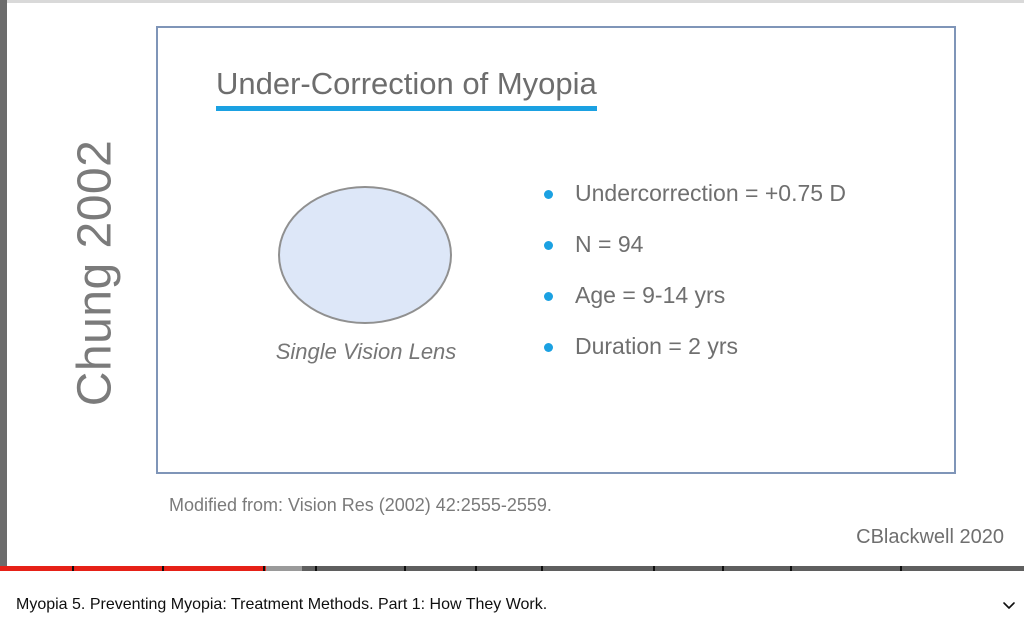 Image resolution: width=1024 pixels, height=617 pixels. Describe the element at coordinates (512, 1) in the screenshot. I see `top-edge` at that location.